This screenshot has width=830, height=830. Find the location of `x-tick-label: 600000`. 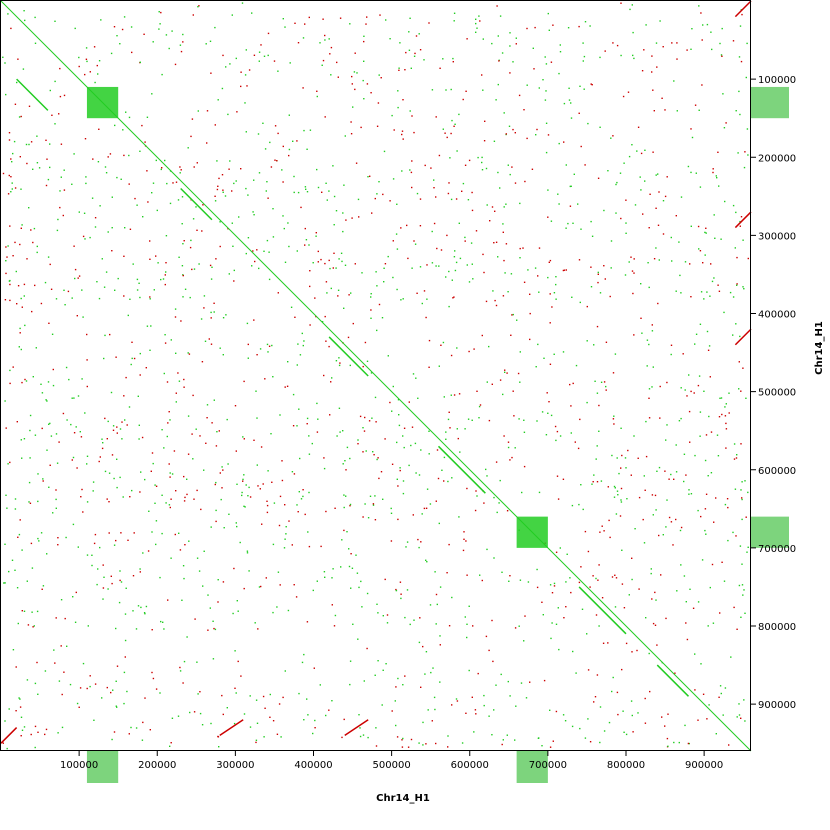

x-tick-label: 600000 is located at coordinates (470, 765).